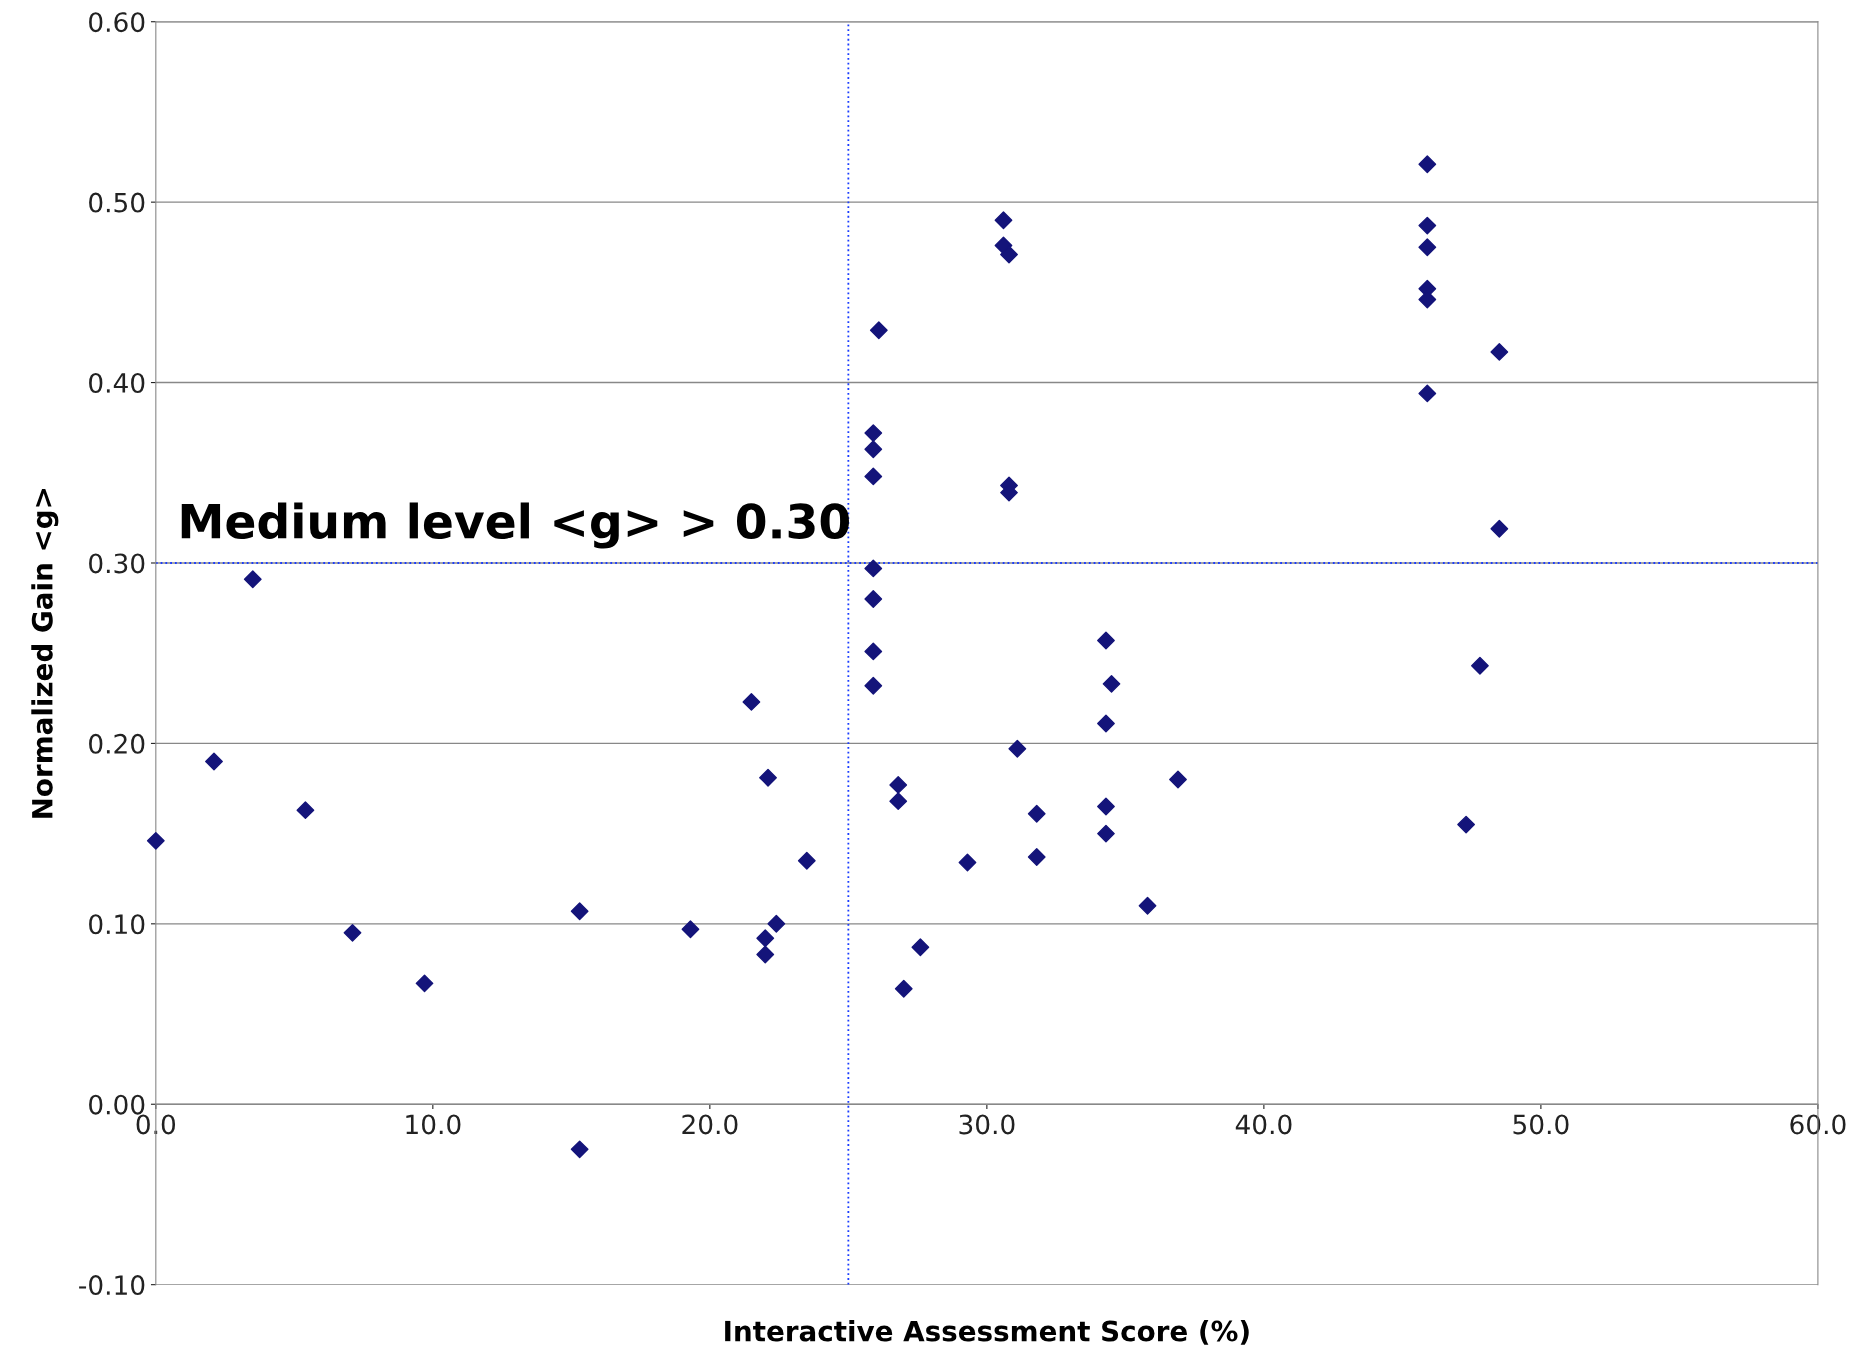 This screenshot has height=1358, width=1855. What do you see at coordinates (117, 202) in the screenshot?
I see `y-tick-label: 0.50` at bounding box center [117, 202].